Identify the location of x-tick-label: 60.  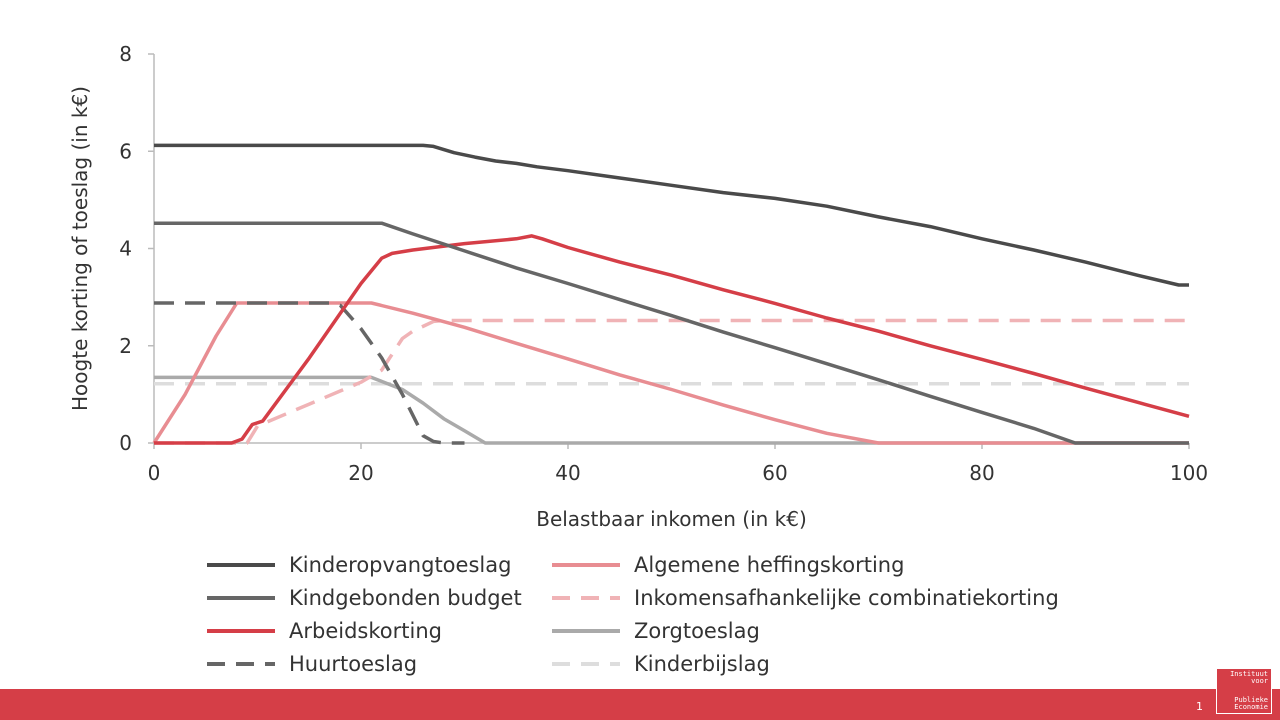
(774, 473).